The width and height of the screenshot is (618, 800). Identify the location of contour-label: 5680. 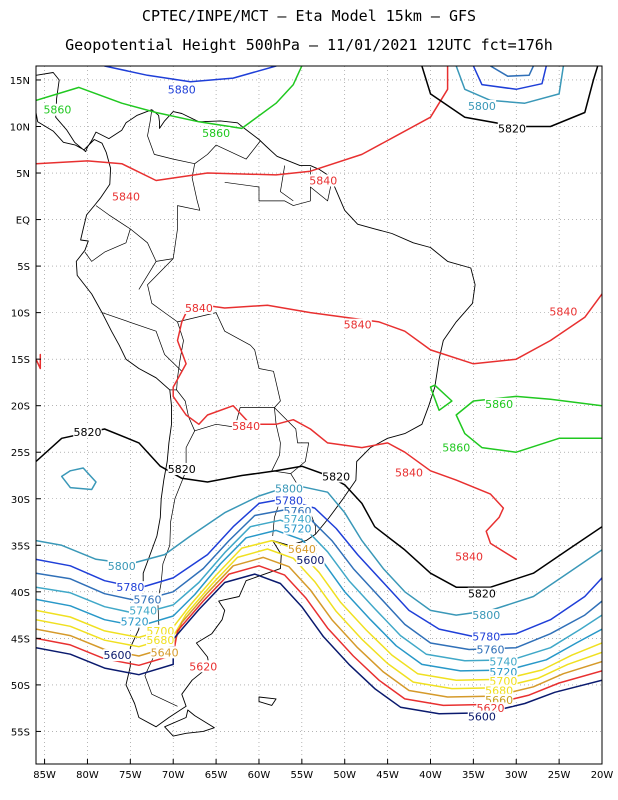
(160, 640).